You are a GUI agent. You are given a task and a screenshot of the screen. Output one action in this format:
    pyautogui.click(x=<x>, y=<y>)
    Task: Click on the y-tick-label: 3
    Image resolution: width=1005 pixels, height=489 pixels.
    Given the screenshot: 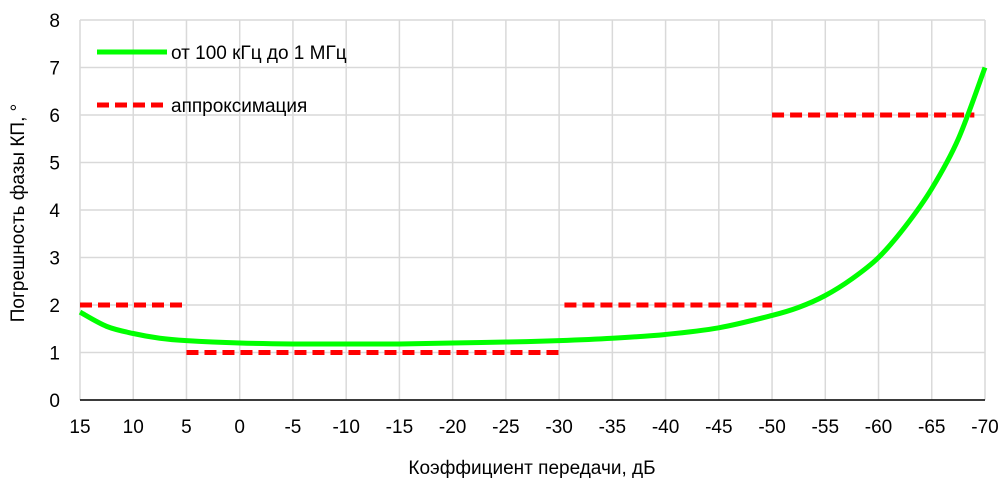 What is the action you would take?
    pyautogui.click(x=54, y=259)
    